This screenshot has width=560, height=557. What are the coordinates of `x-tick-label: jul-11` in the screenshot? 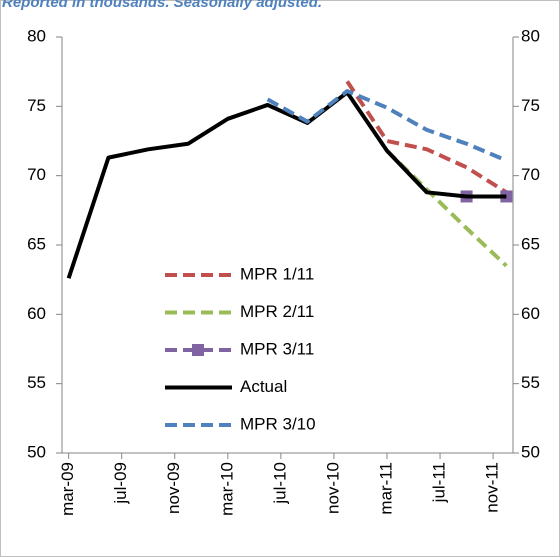 It's located at (439, 482).